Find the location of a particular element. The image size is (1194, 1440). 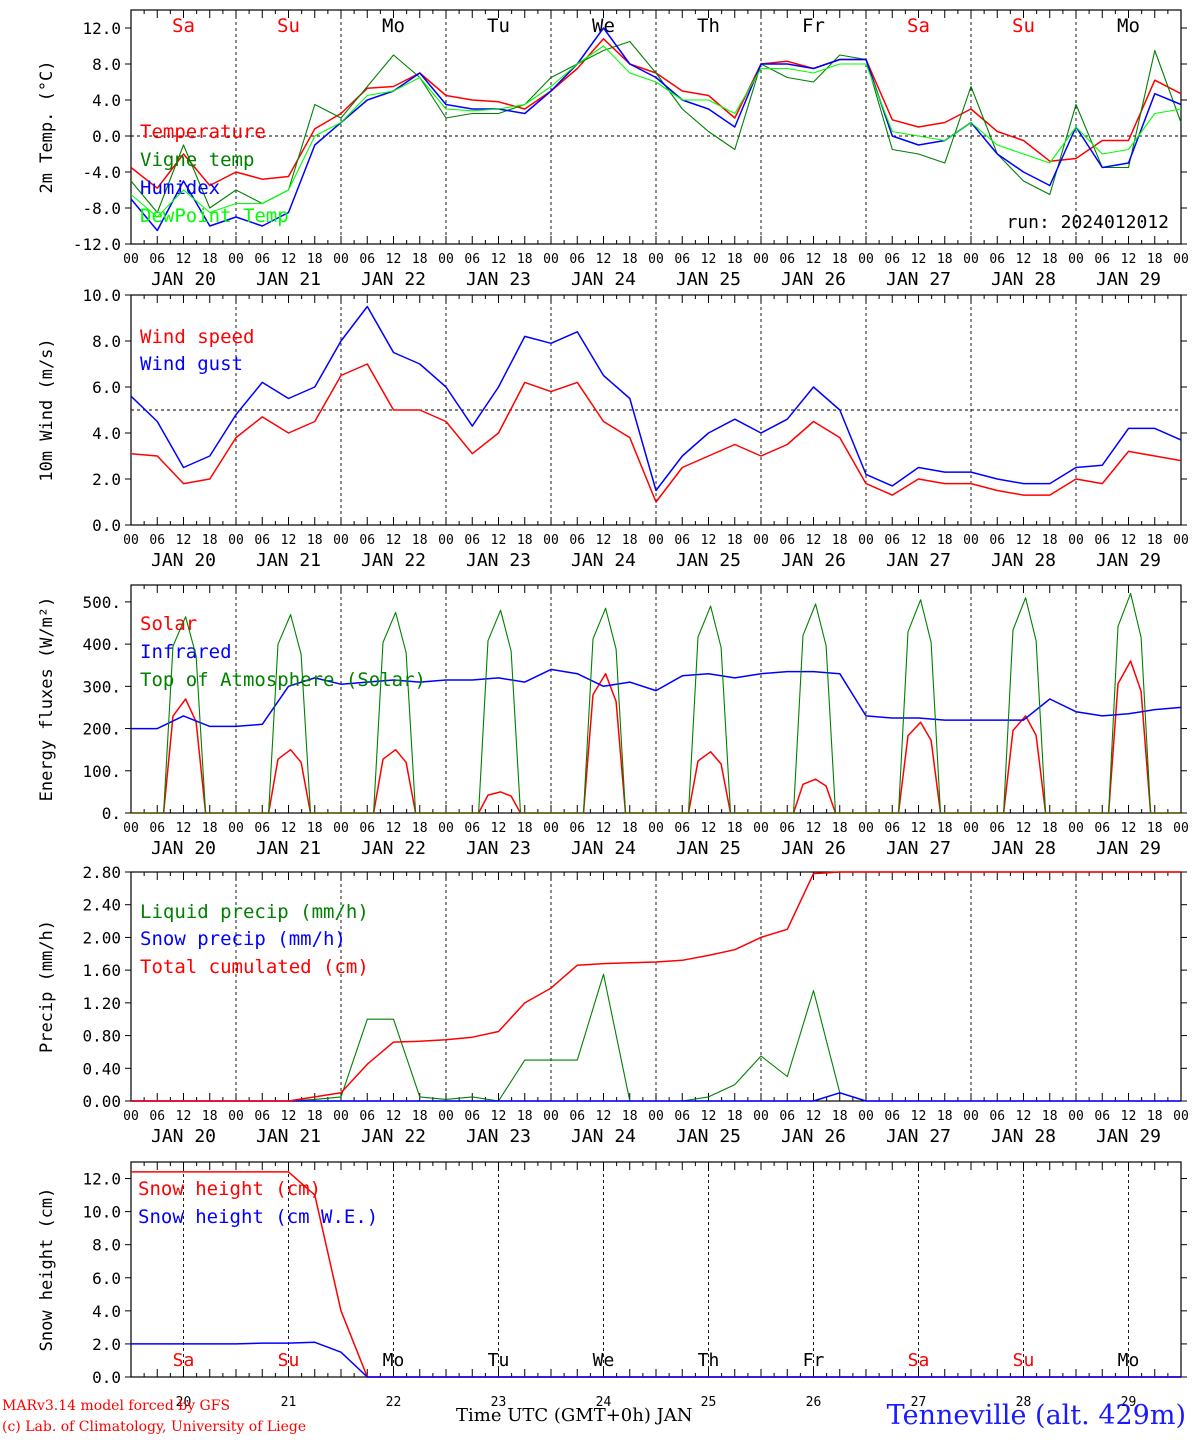

legend-entry: Humidex is located at coordinates (180, 188).